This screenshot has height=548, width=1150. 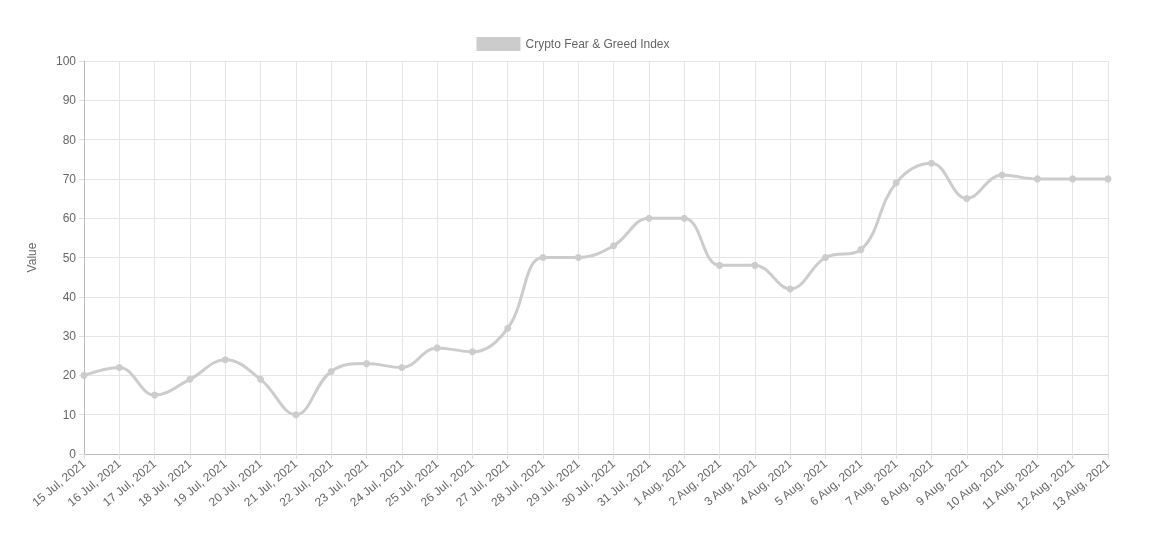 I want to click on y-tick-label: 30, so click(x=69, y=336).